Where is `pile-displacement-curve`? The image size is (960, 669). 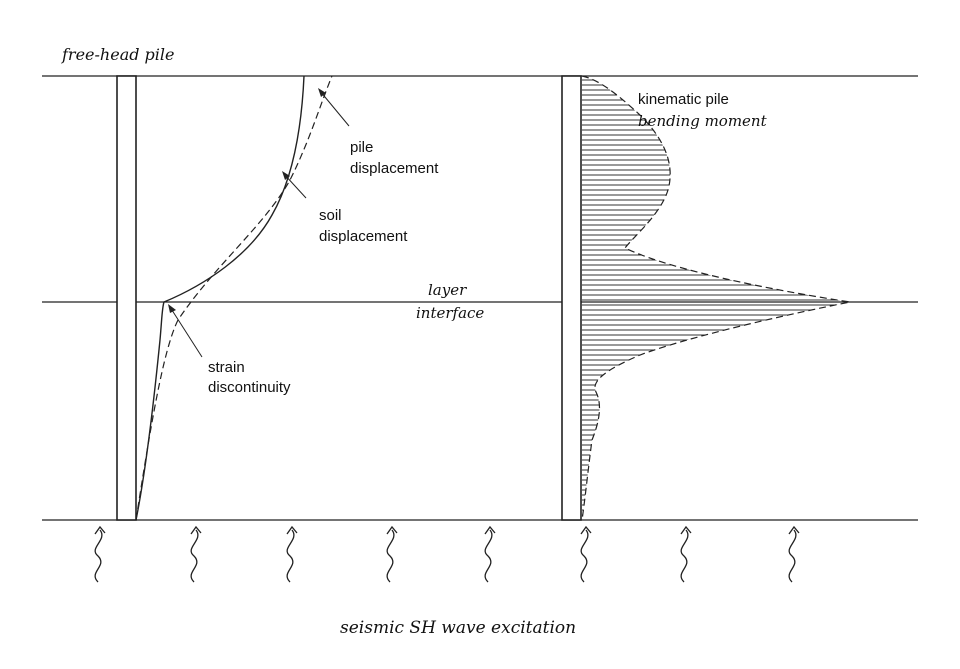
pile-displacement-curve is located at coordinates (234, 298).